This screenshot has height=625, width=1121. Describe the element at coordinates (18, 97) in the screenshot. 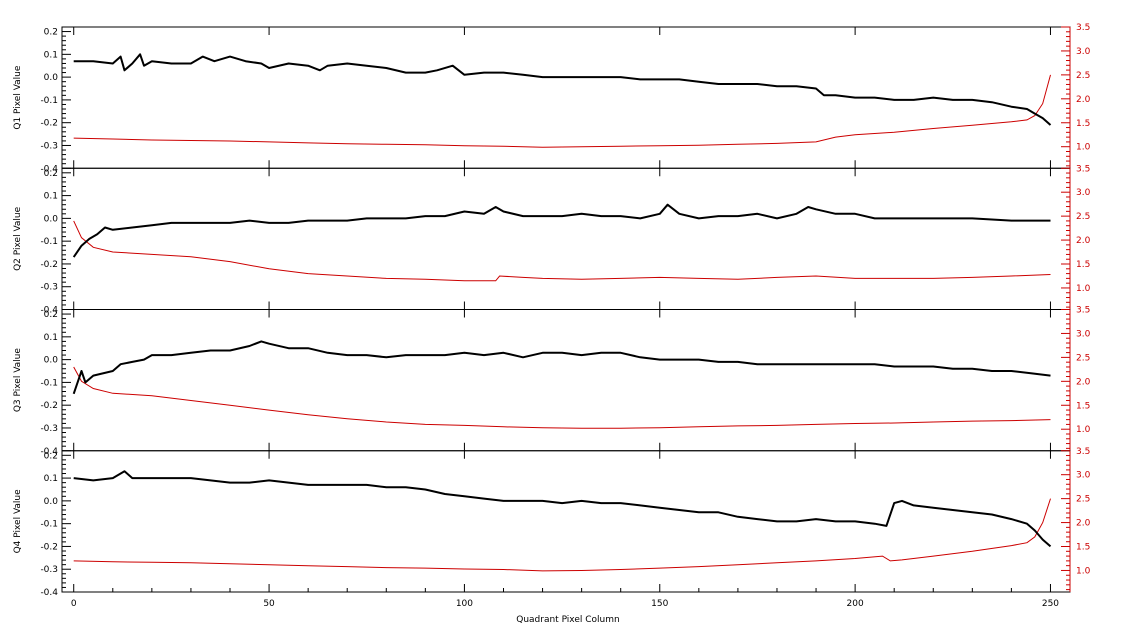

I see `y-axis-label: Q1 Pixel Value` at that location.